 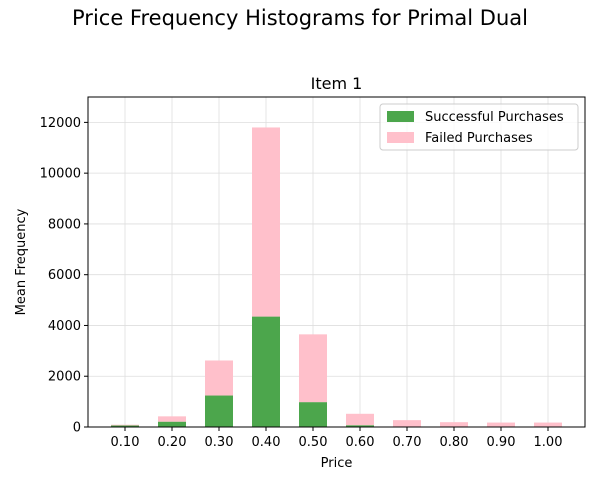 What do you see at coordinates (479, 138) in the screenshot?
I see `legend-label: Failed Purchases` at bounding box center [479, 138].